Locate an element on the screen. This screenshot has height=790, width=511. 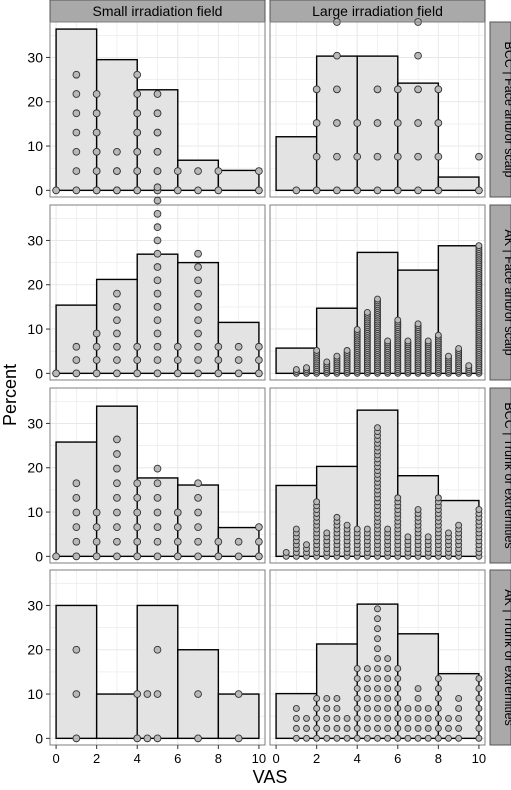
column-strip-label-1: Large irradiation field is located at coordinates (377, 11).